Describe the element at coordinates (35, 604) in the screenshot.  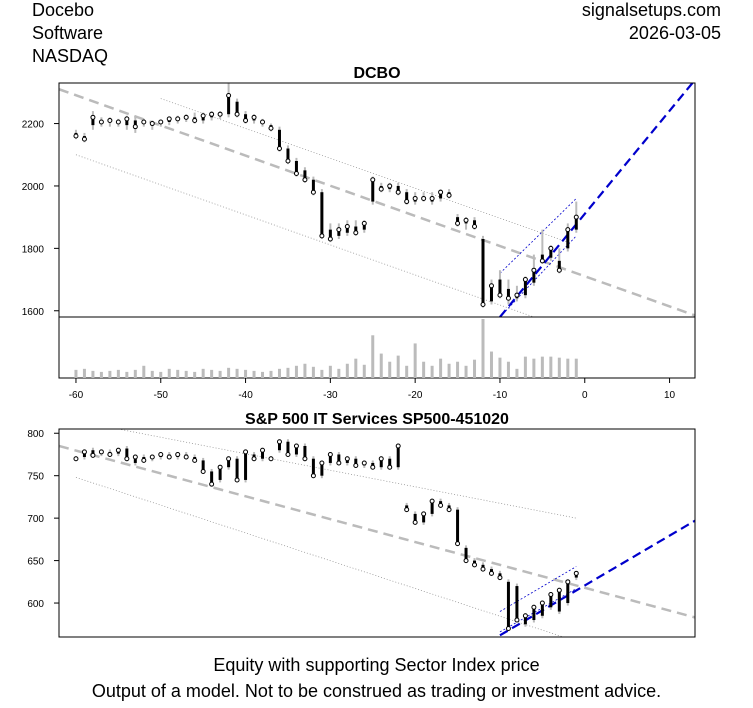
I see `y-tick-label: 600` at that location.